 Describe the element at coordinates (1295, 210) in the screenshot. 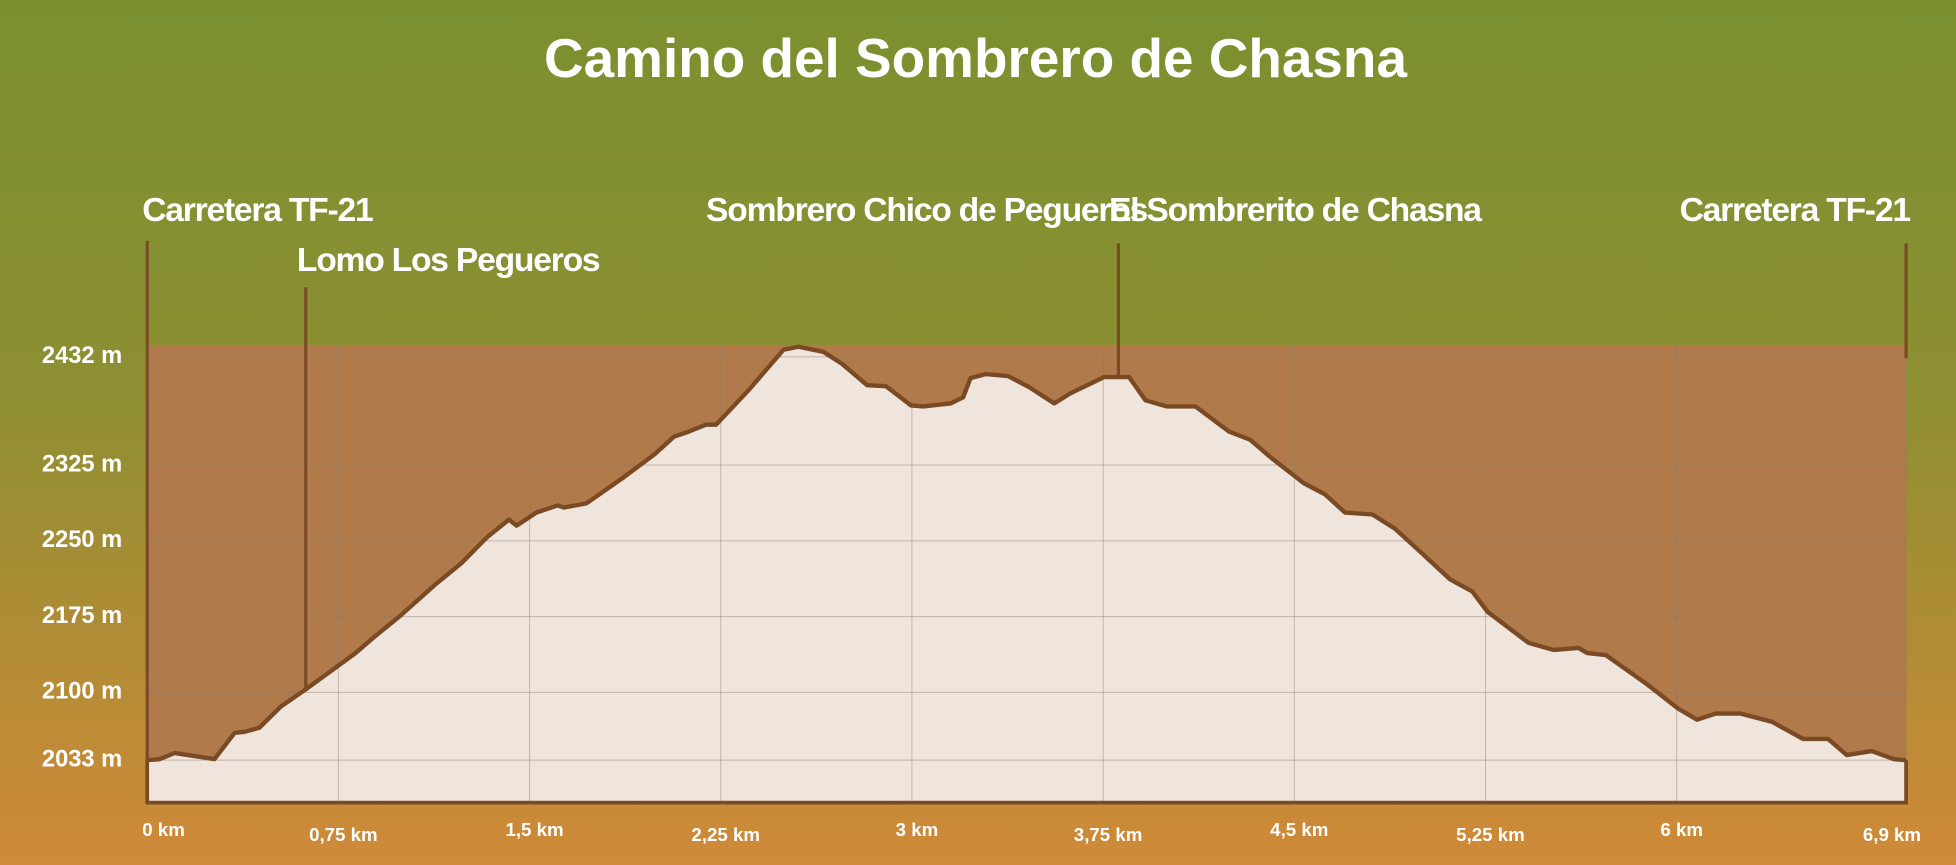

I see `waypoint-label: El Sombrerito de Chasna` at that location.